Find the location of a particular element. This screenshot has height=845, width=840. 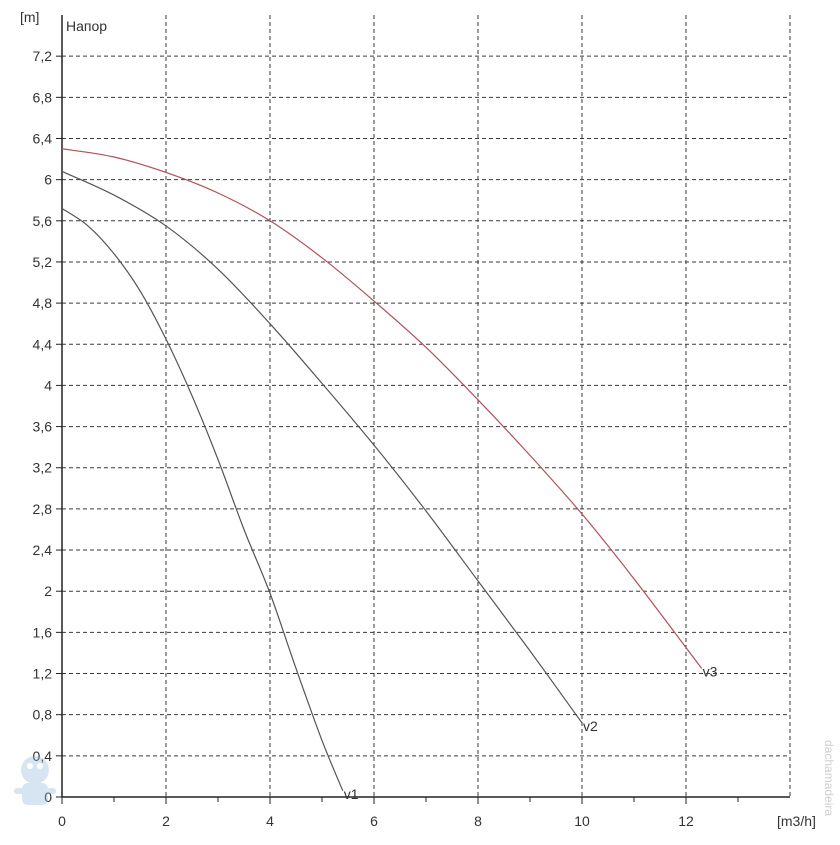

y-tick-label: 3,2 is located at coordinates (43, 468).